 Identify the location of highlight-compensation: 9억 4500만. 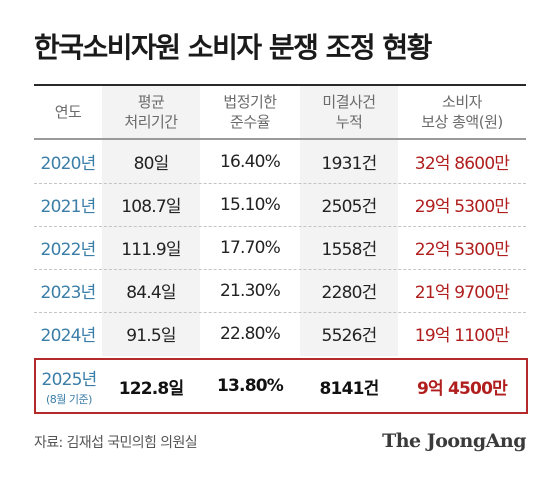
(462, 388).